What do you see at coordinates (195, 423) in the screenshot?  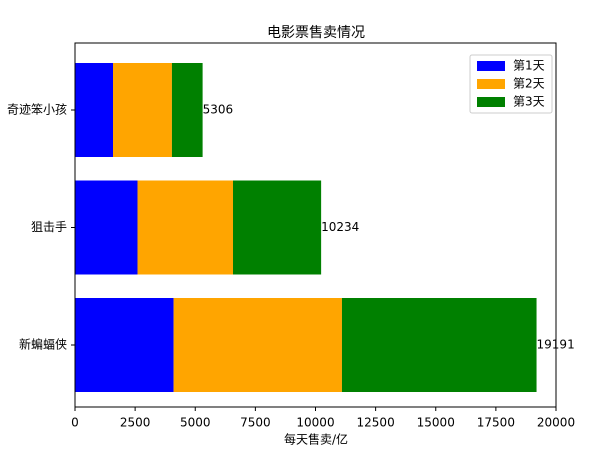 I see `x-tick-label: 5000` at bounding box center [195, 423].